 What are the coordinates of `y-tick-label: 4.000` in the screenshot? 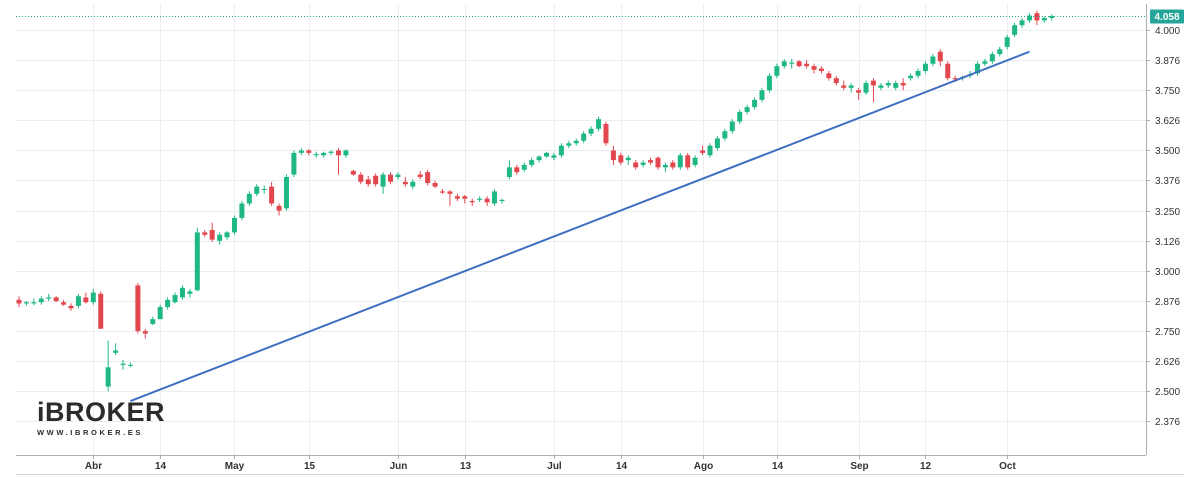 It's located at (1167, 31).